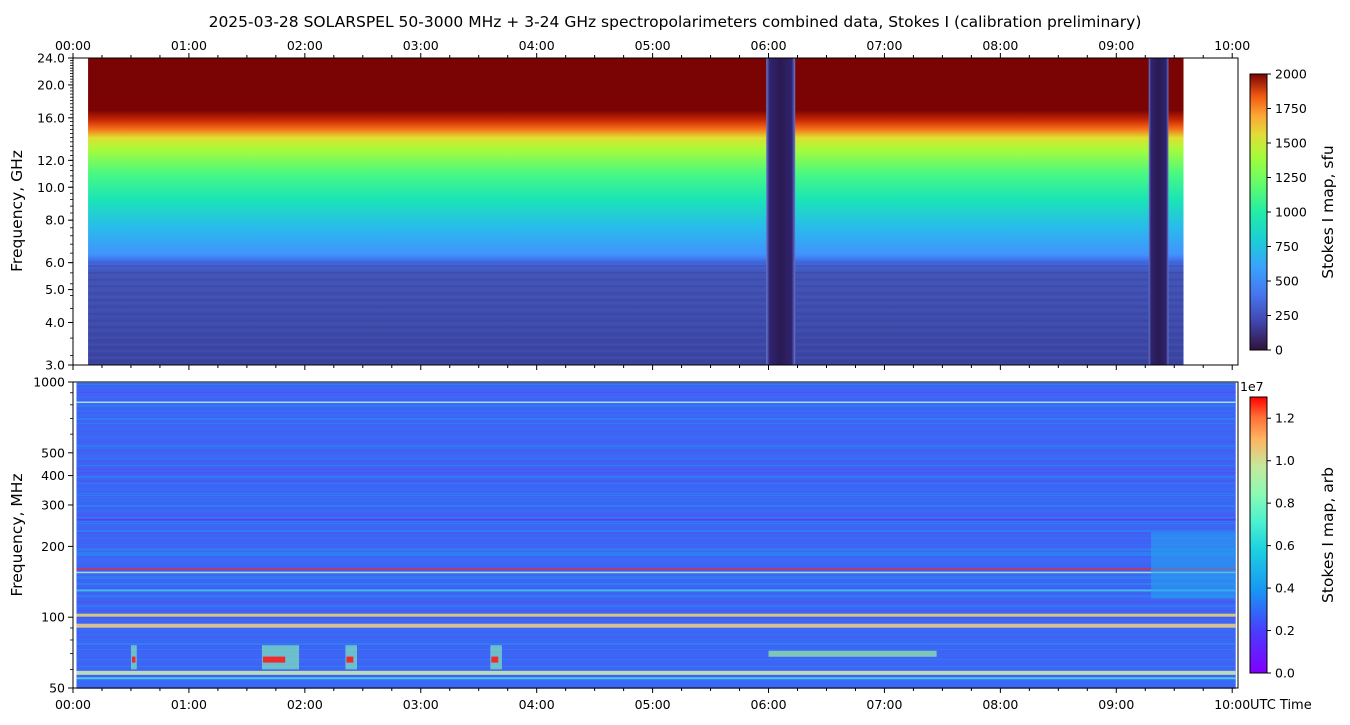  What do you see at coordinates (1000, 45) in the screenshot?
I see `upper-top-x-tick-label: 08:00` at bounding box center [1000, 45].